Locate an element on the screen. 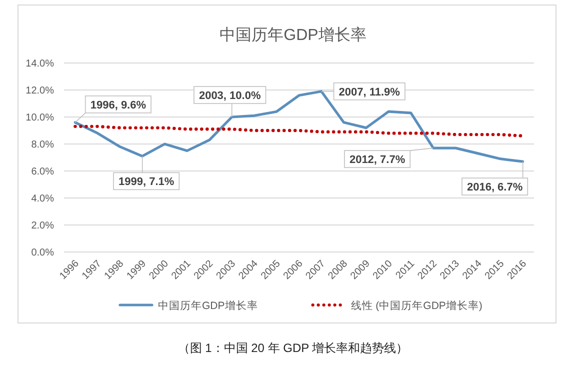  y-tick-label: 14.0% is located at coordinates (40, 64).